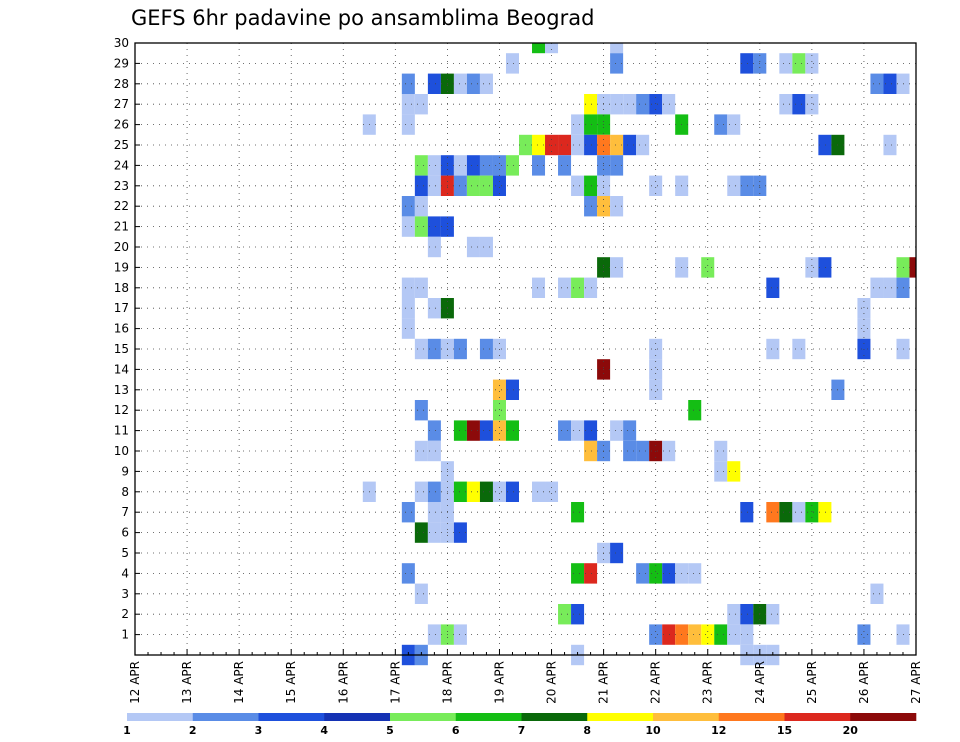 Image resolution: width=960 pixels, height=742 pixels. Describe the element at coordinates (193, 730) in the screenshot. I see `colorbar-label: 2` at that location.